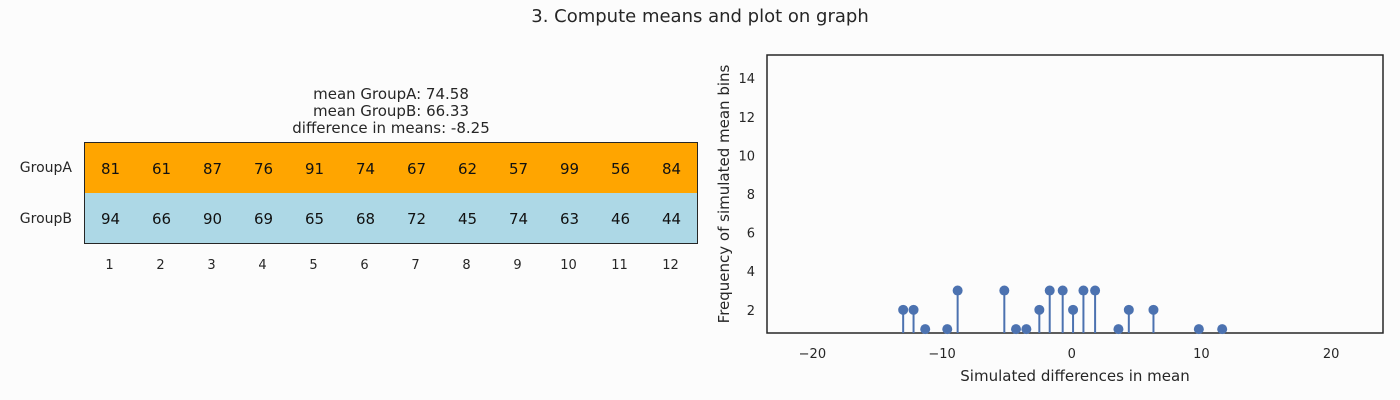  What do you see at coordinates (569, 169) in the screenshot?
I see `table-cell: 99` at bounding box center [569, 169].